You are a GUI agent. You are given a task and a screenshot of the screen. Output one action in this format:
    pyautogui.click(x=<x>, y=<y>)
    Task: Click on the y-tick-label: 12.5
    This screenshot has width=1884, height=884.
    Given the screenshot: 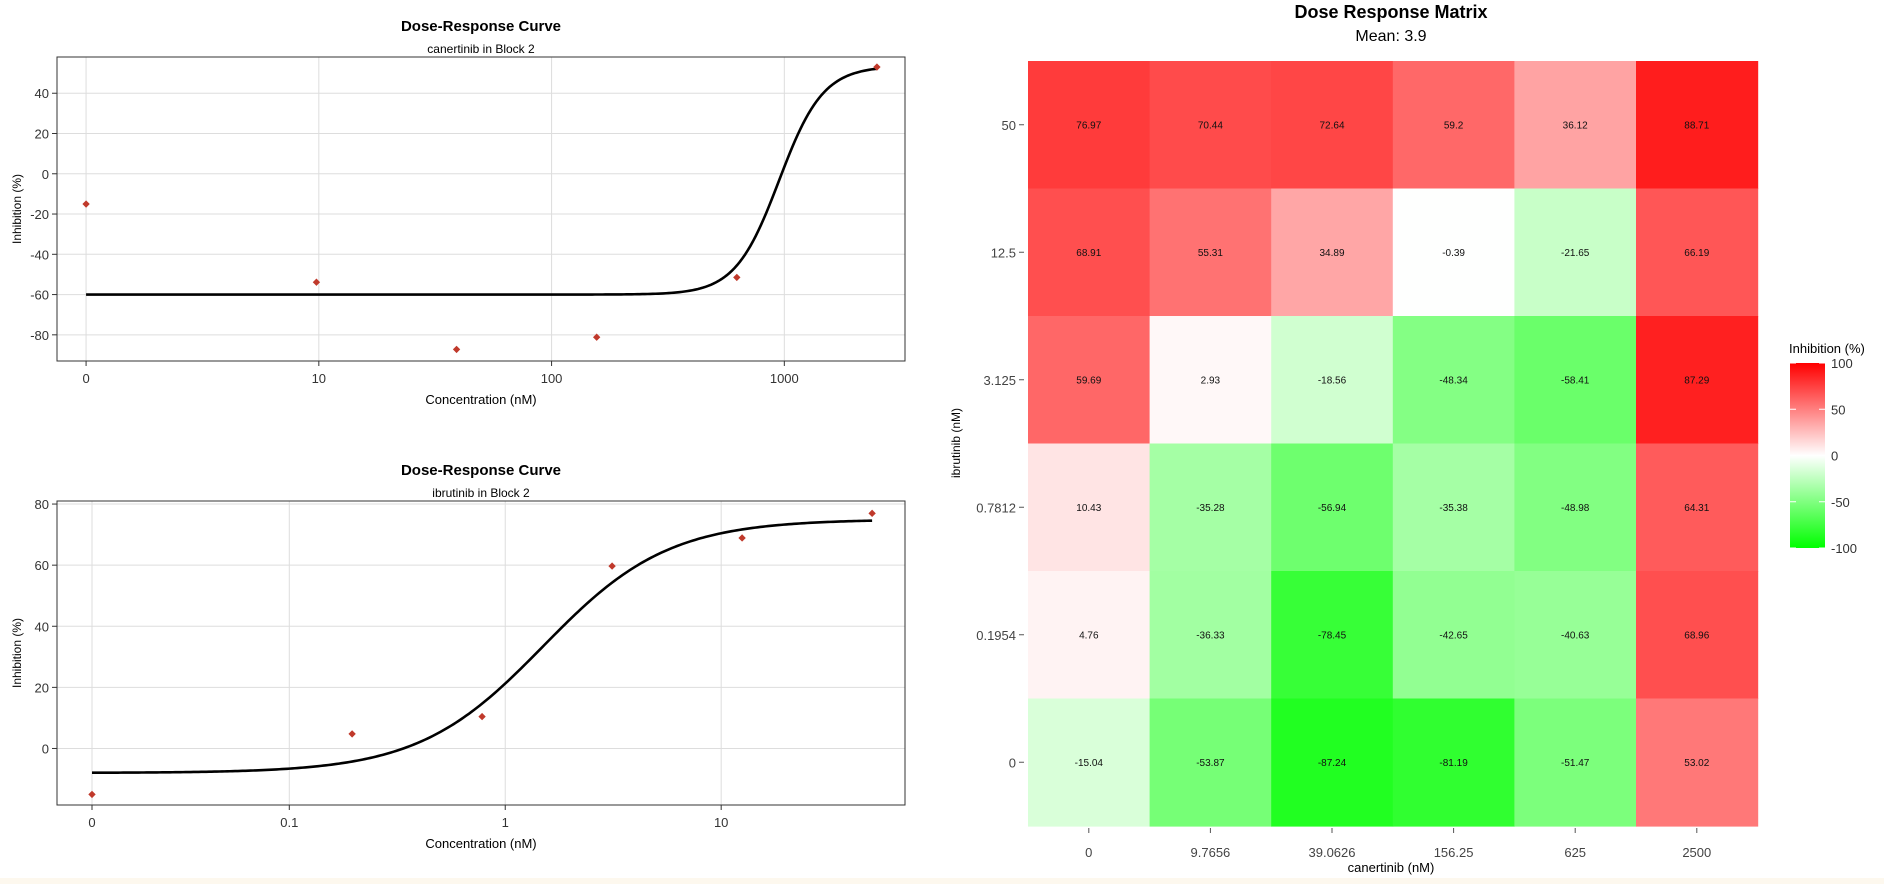 What is the action you would take?
    pyautogui.click(x=1003, y=252)
    